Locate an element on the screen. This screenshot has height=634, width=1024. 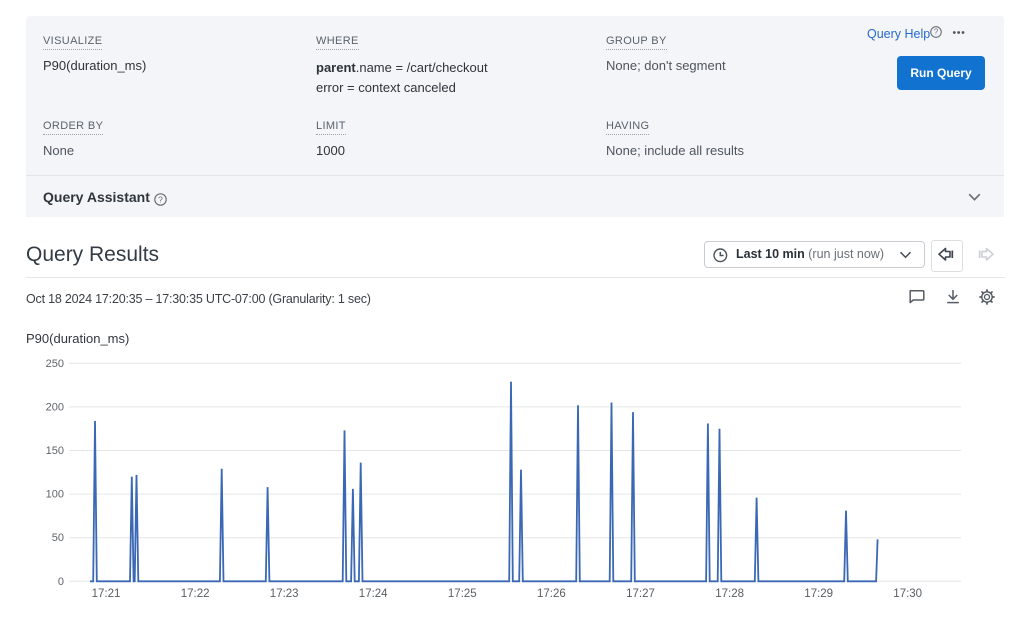
svg-text: 17:28 is located at coordinates (729, 594).